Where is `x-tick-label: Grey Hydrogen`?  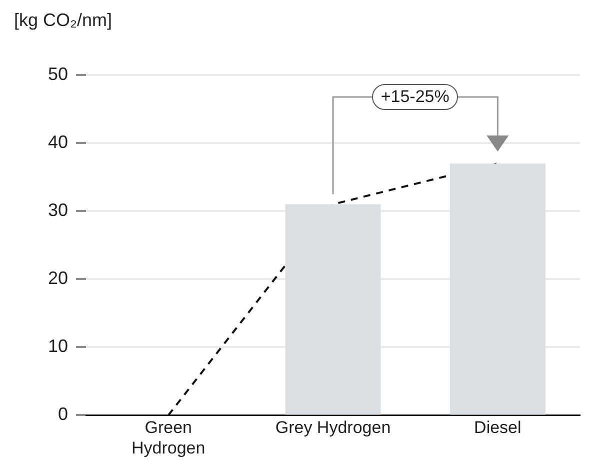 x-tick-label: Grey Hydrogen is located at coordinates (333, 428).